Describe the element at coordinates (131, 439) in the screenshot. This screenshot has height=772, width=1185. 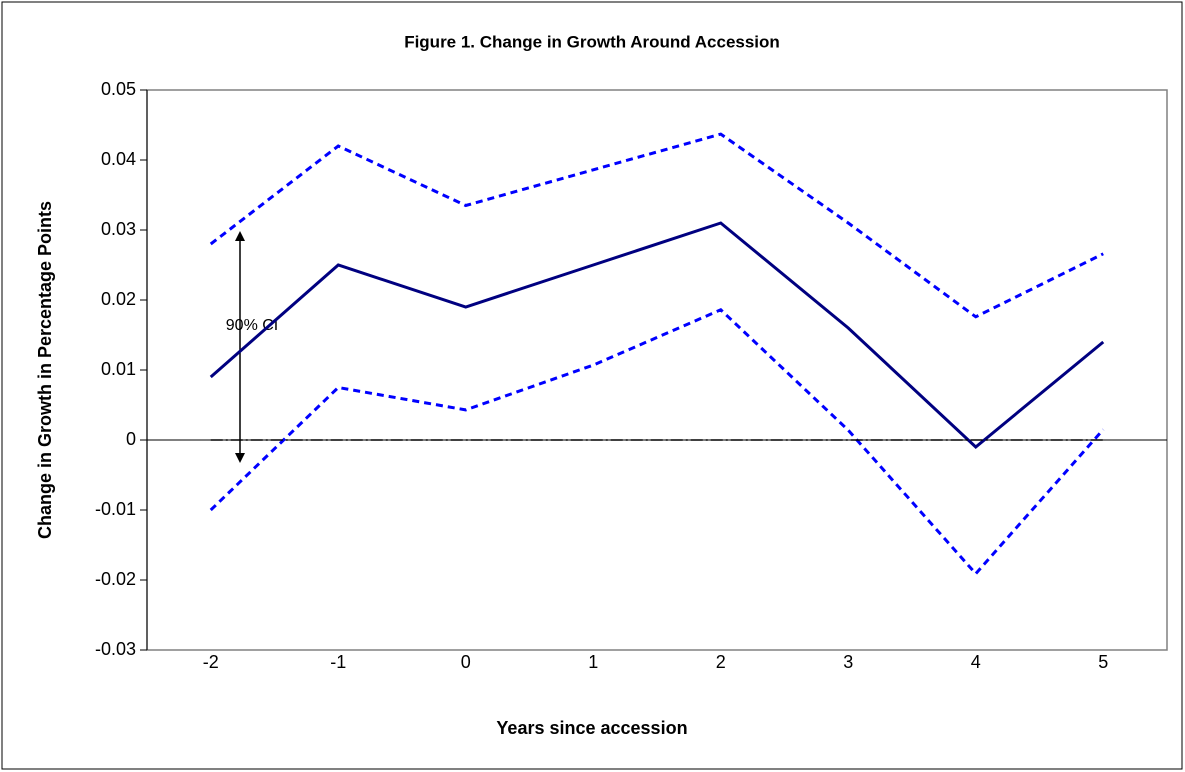
I see `y-tick-label: 0` at that location.